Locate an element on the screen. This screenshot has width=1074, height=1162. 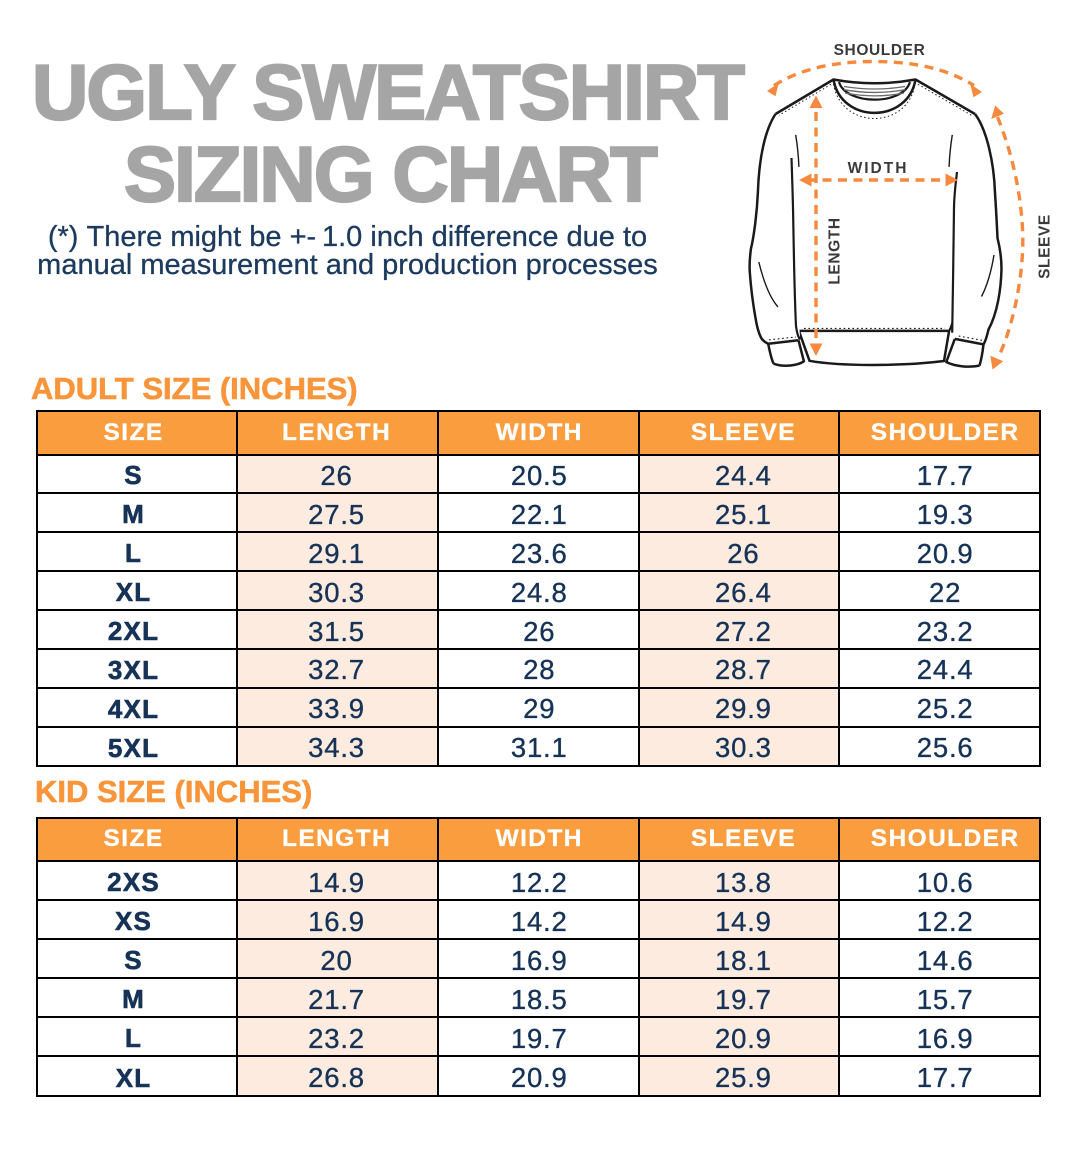
svg-text: SLEEVE is located at coordinates (1045, 246).